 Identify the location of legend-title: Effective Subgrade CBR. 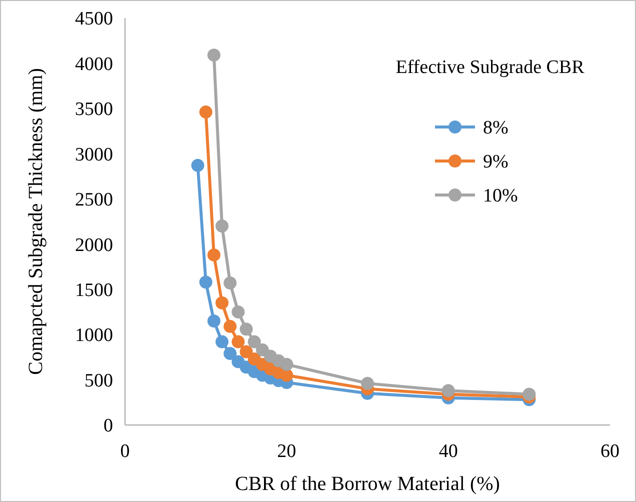
(490, 67).